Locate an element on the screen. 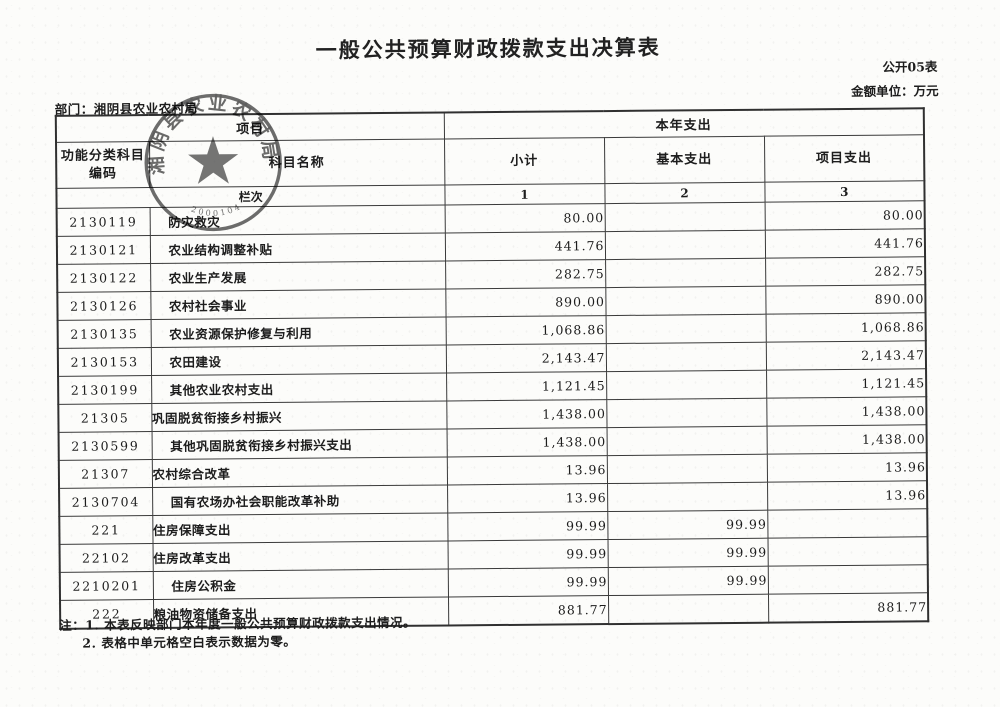 This screenshot has height=711, width=1000. column-number-3: 3 is located at coordinates (844, 191).